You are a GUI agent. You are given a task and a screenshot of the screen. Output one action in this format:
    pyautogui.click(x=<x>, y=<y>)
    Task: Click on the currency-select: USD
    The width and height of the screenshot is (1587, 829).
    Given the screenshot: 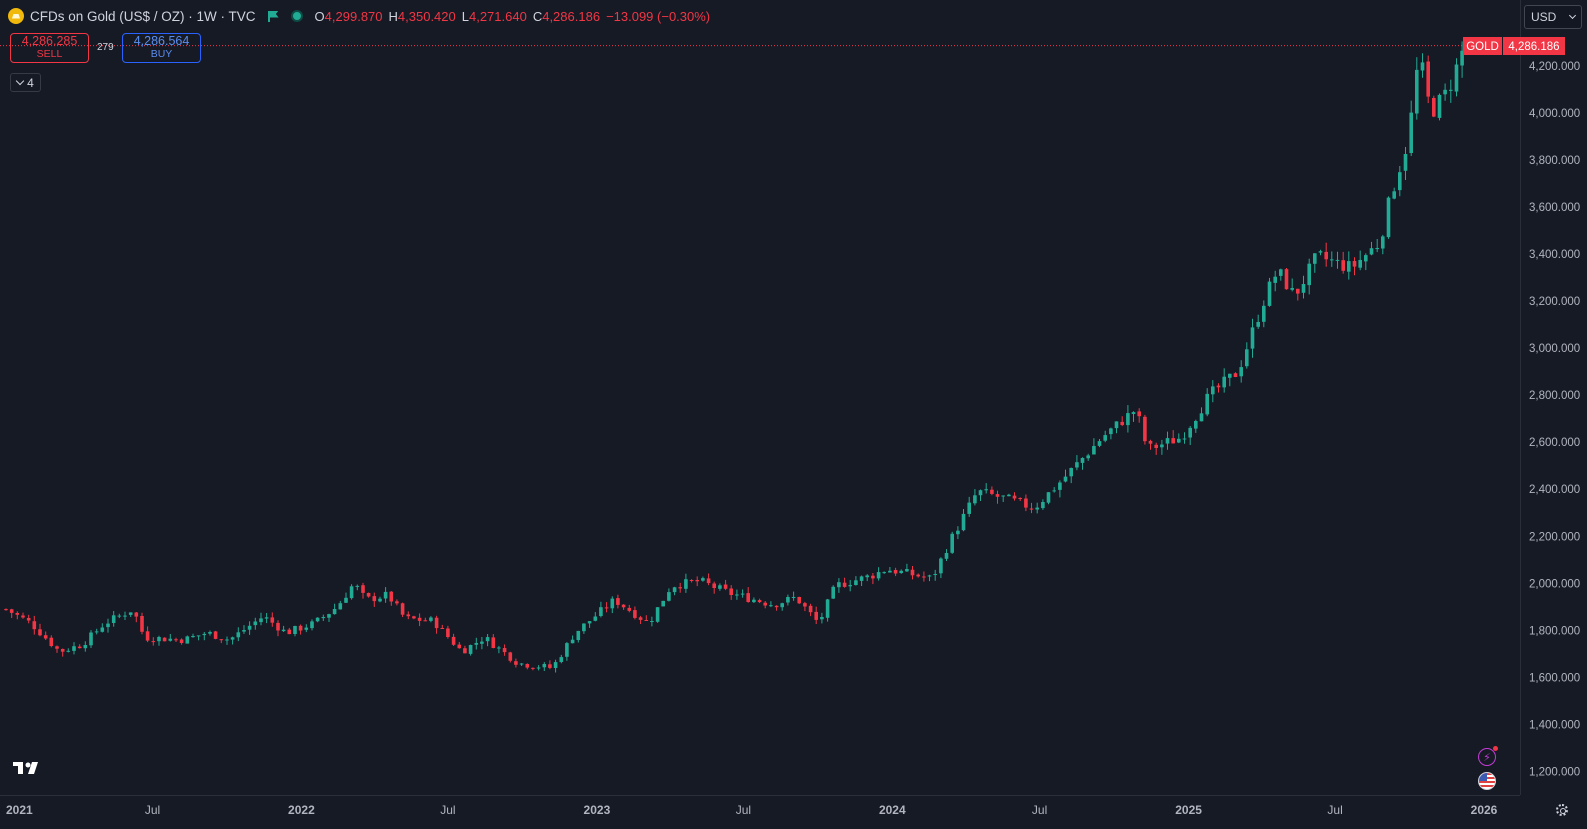 What is the action you would take?
    pyautogui.click(x=1553, y=17)
    